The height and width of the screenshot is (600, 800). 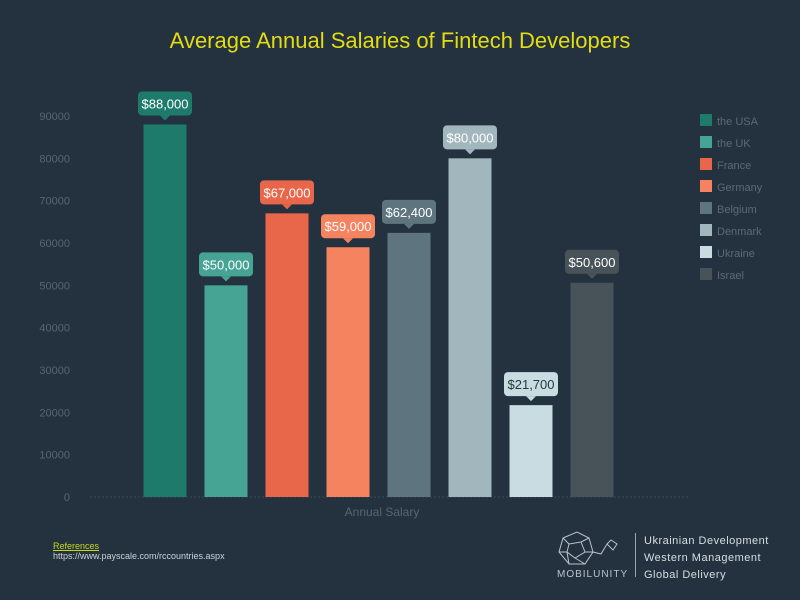 I want to click on bar-germany, so click(x=348, y=372).